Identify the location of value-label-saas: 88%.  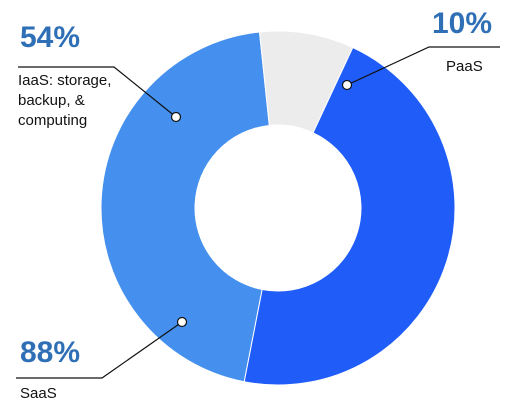
(50, 352).